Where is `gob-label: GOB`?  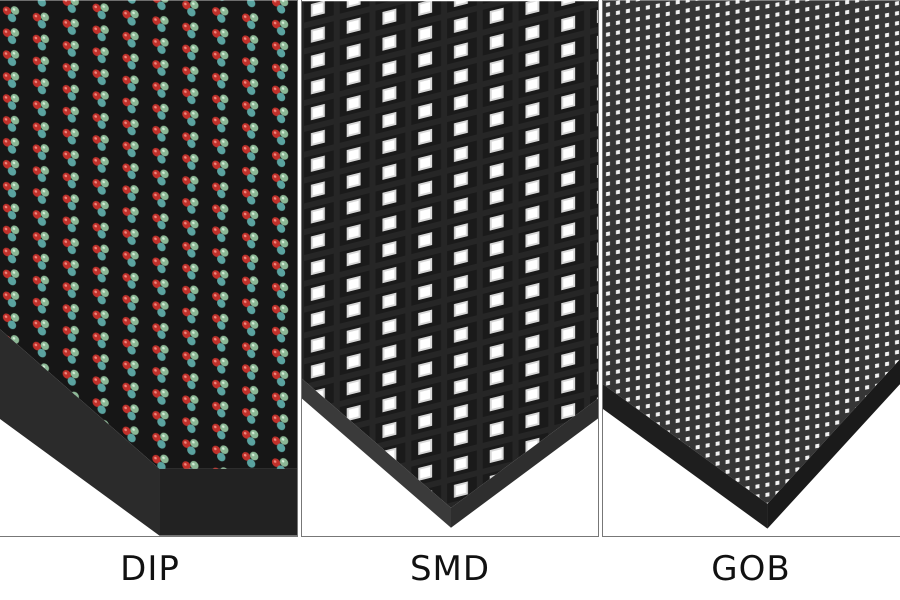
gob-label: GOB is located at coordinates (751, 569).